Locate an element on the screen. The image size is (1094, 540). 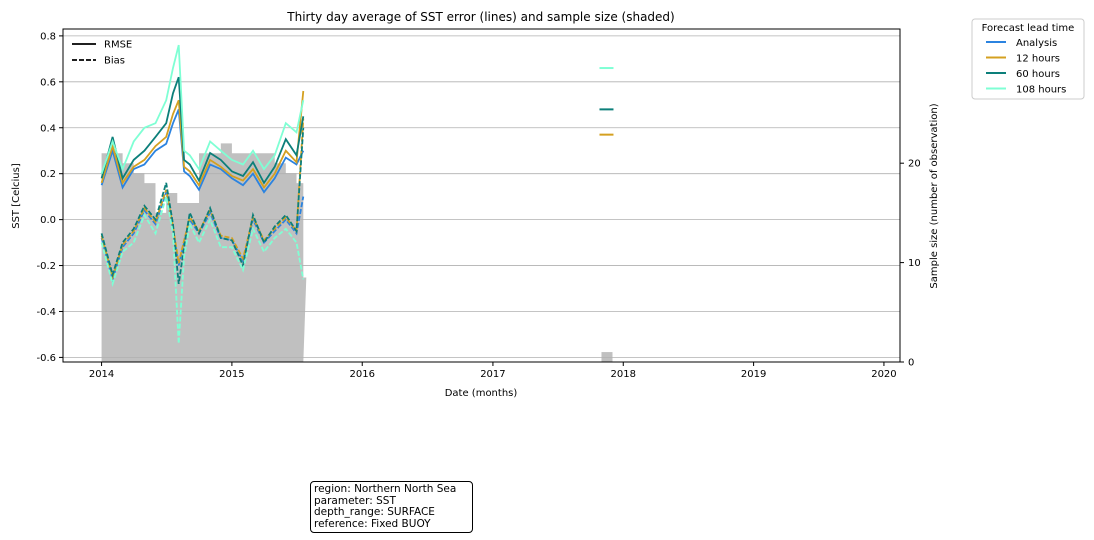
y-tick-label: -0.6 is located at coordinates (46, 358).